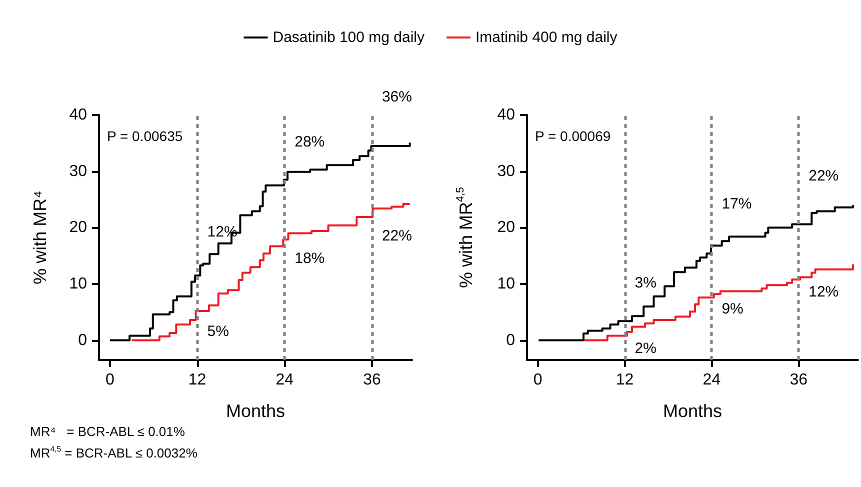 This screenshot has width=861, height=487. I want to click on annotation: P = 0.00635, so click(145, 136).